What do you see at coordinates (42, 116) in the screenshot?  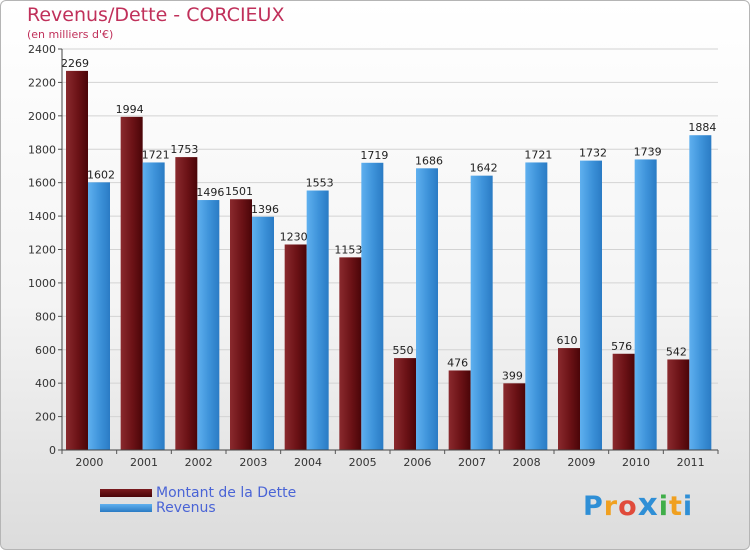 I see `y-tick-label: 2000` at bounding box center [42, 116].